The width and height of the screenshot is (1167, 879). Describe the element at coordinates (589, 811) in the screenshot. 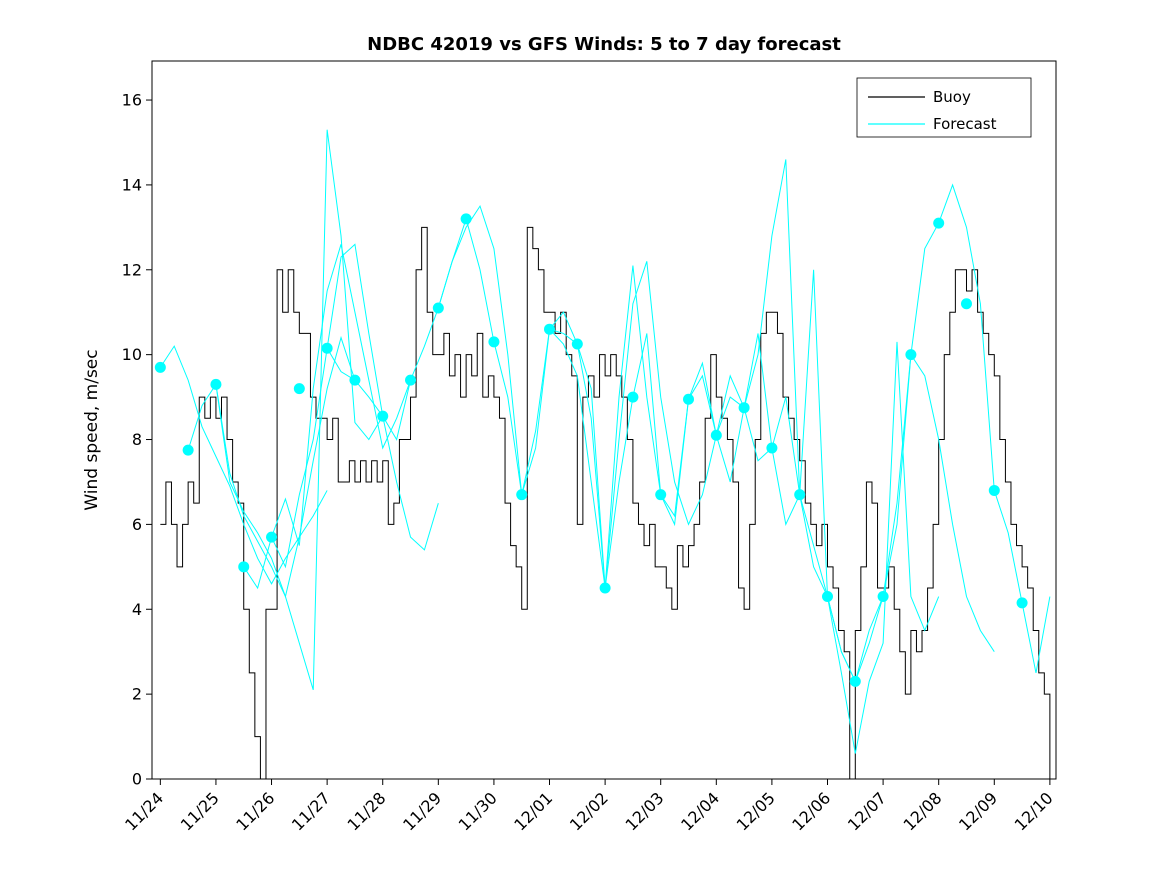

I see `x-tick-label: 12/02` at that location.